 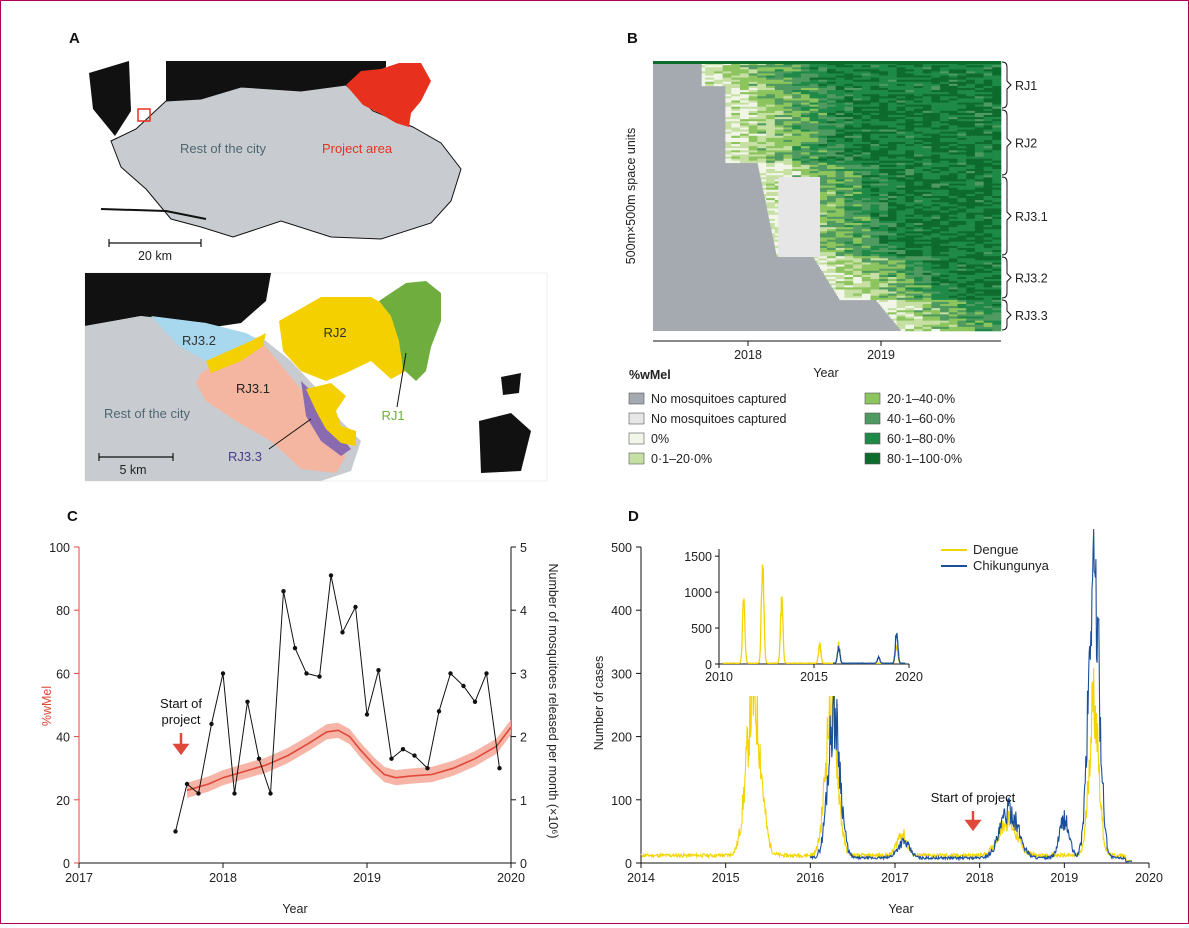 I want to click on legend-swatch, so click(x=636, y=458).